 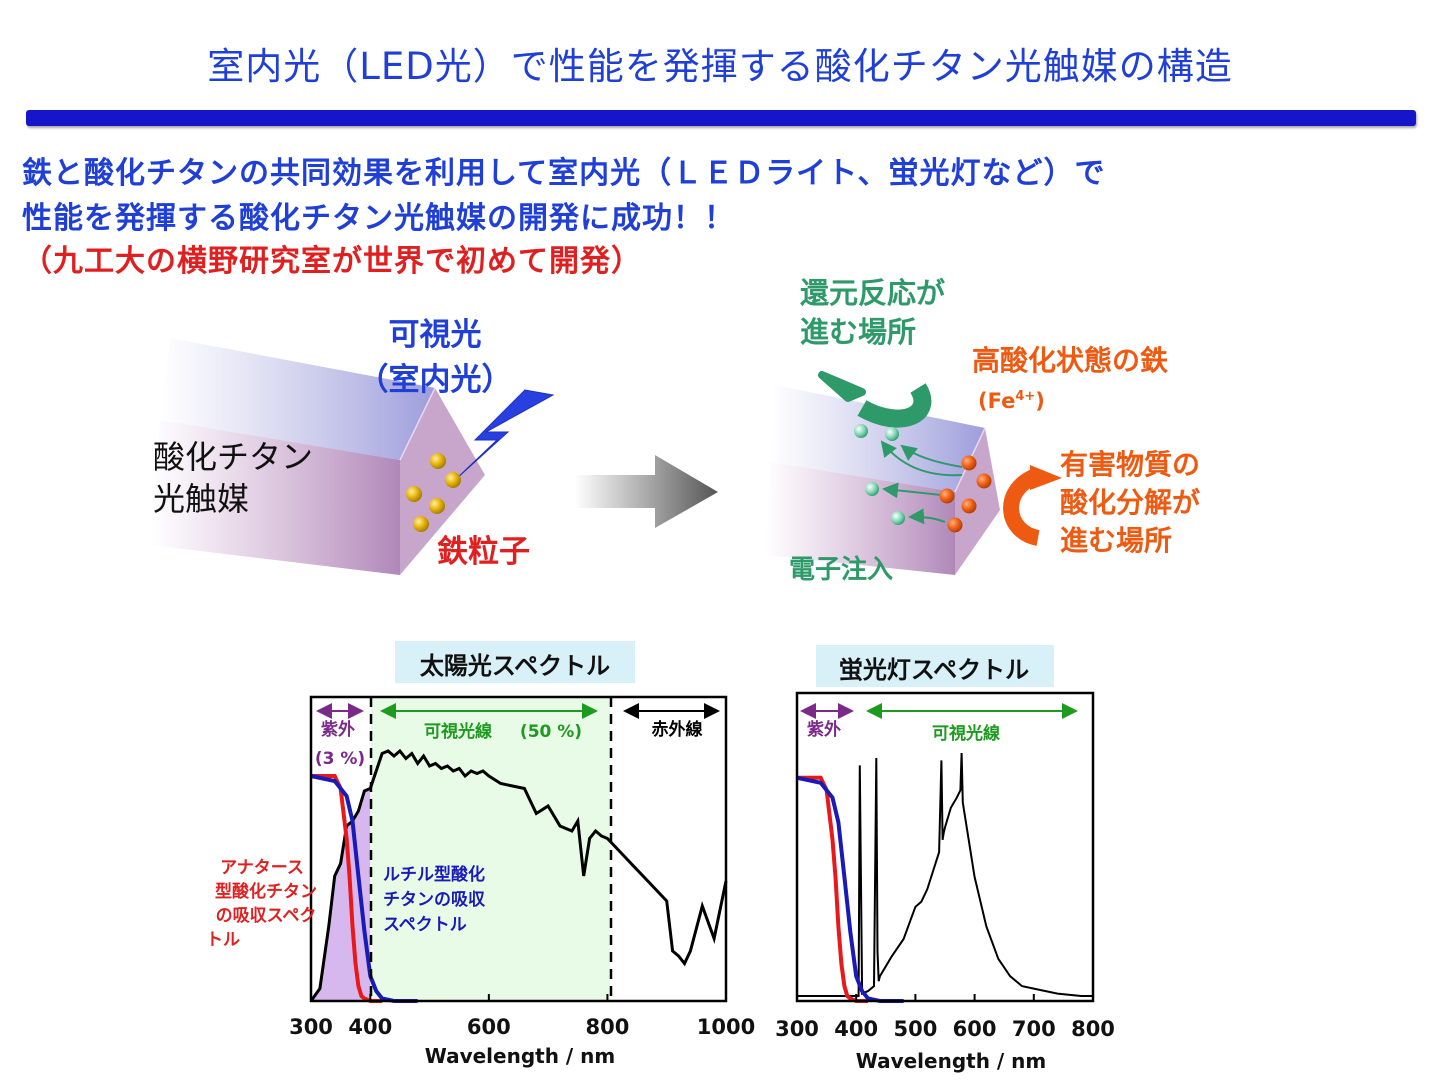 I want to click on fluor-spectrum-line, so click(x=945, y=874).